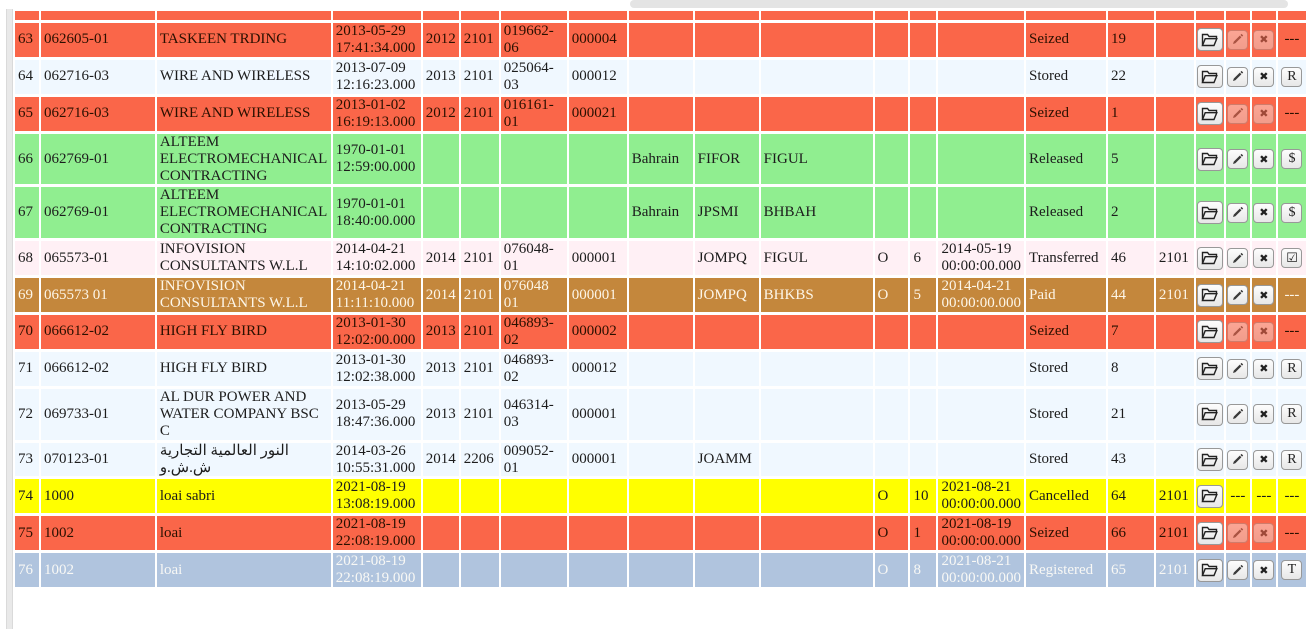 Image resolution: width=1308 pixels, height=629 pixels. What do you see at coordinates (533, 414) in the screenshot?
I see `cell-ref: 046314-03` at bounding box center [533, 414].